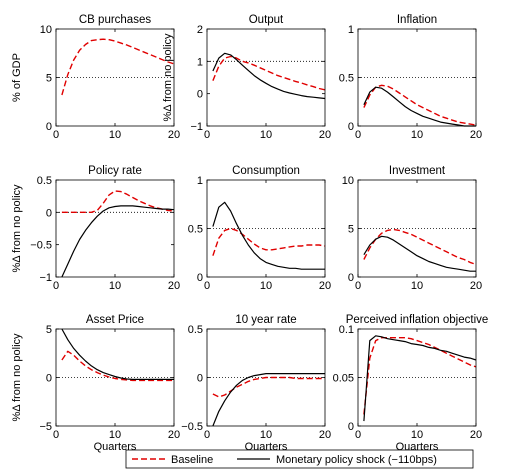  Describe the element at coordinates (417, 171) in the screenshot. I see `chart-title: Investment` at that location.